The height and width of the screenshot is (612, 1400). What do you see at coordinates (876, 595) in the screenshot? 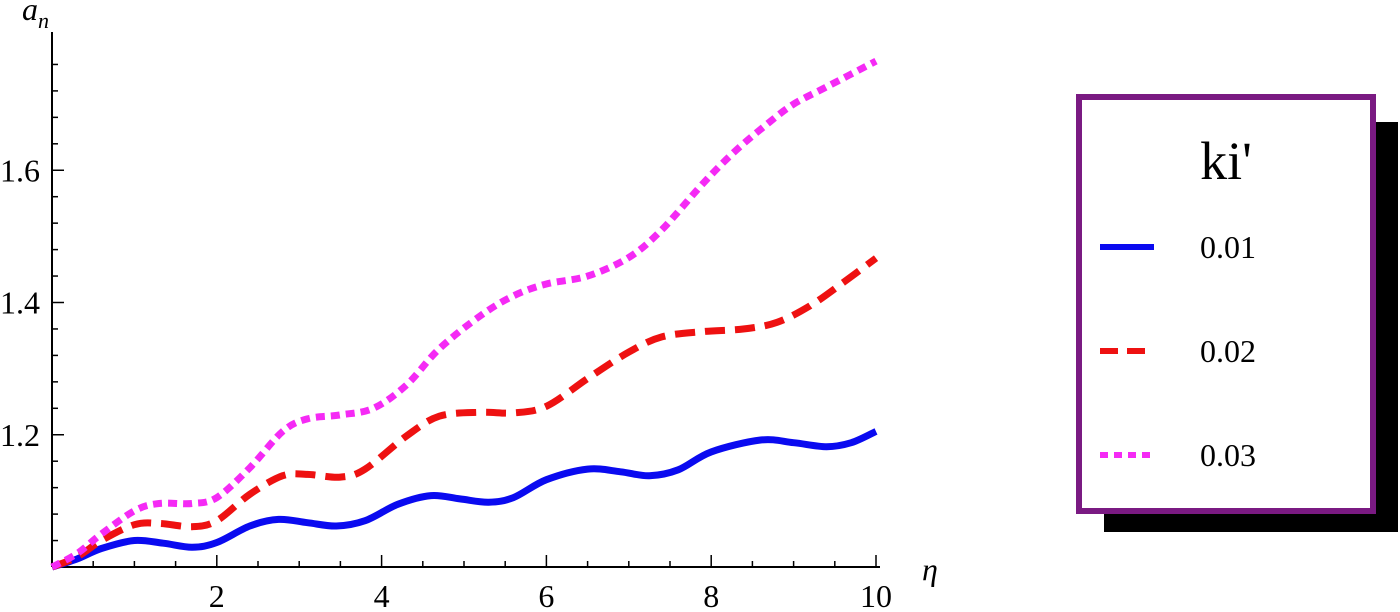
I see `x-tick-label: 10` at bounding box center [876, 595].